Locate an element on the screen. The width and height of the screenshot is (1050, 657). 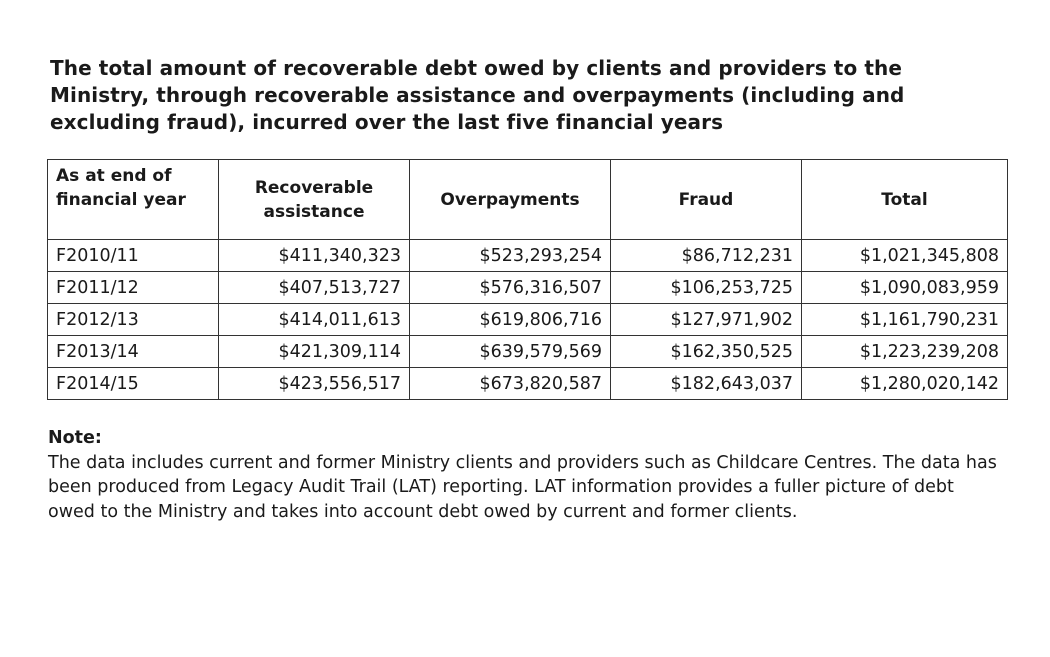
header-fraud: Fraud is located at coordinates (706, 199).